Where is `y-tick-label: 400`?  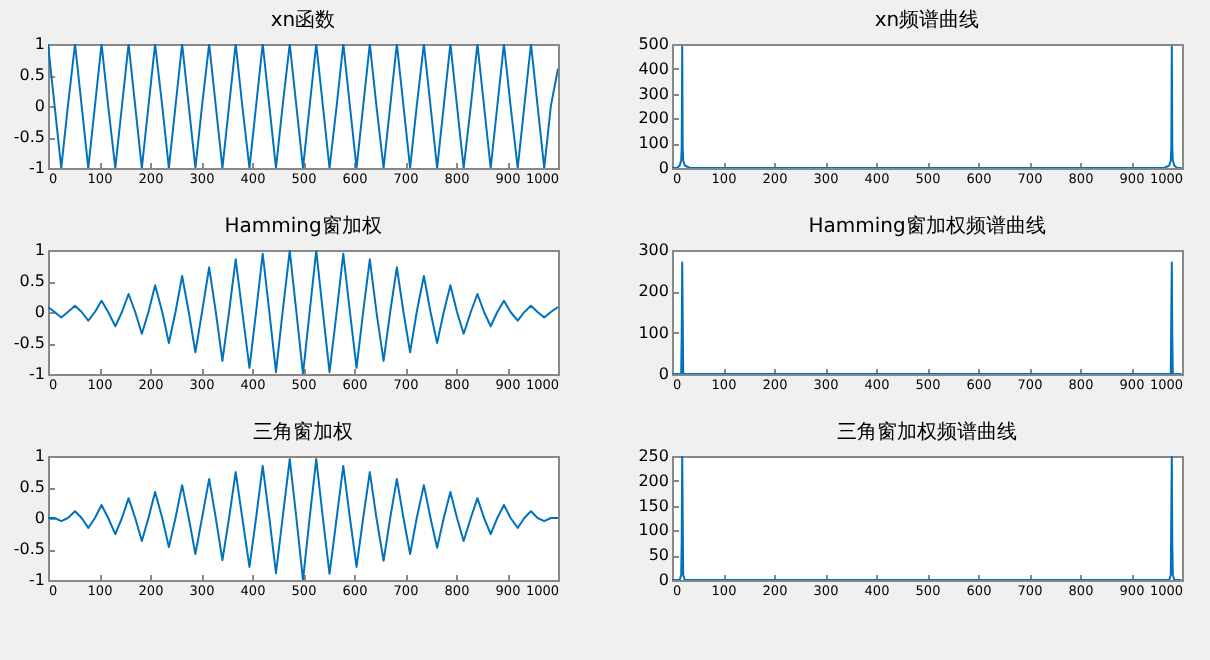 y-tick-label: 400 is located at coordinates (653, 68).